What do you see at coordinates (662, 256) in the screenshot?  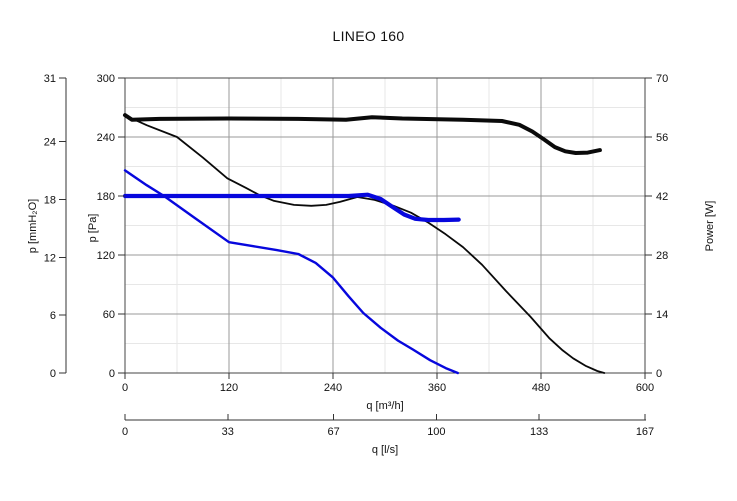 I see `tick-label-power: 28` at bounding box center [662, 256].